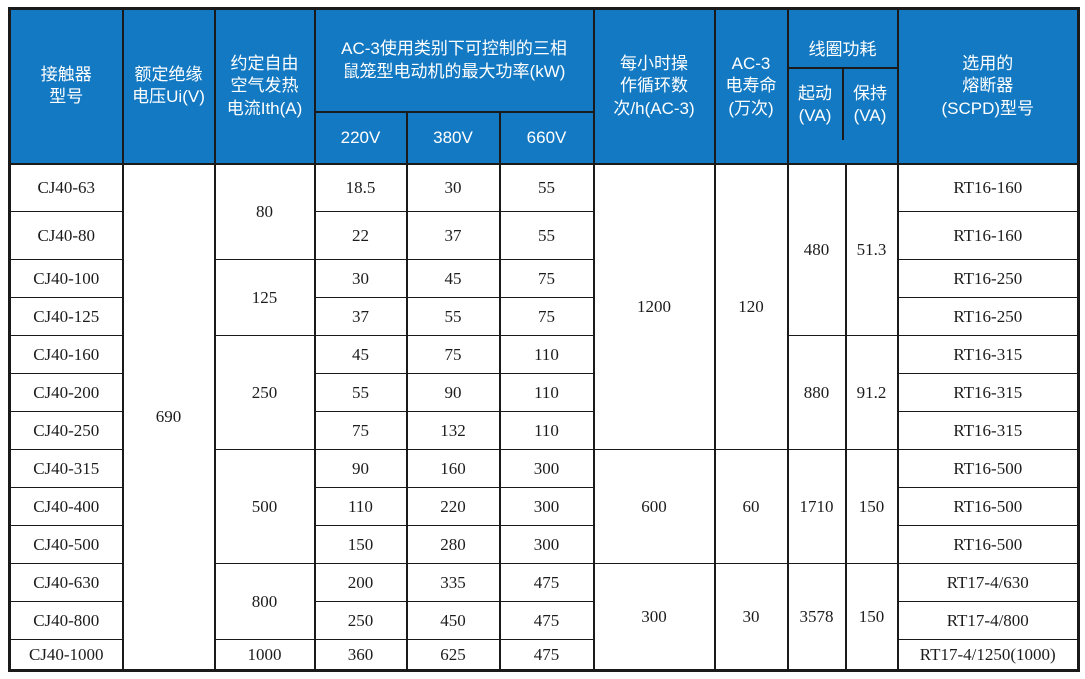 The height and width of the screenshot is (679, 1085). What do you see at coordinates (654, 307) in the screenshot?
I see `cell-cycles: 1200` at bounding box center [654, 307].